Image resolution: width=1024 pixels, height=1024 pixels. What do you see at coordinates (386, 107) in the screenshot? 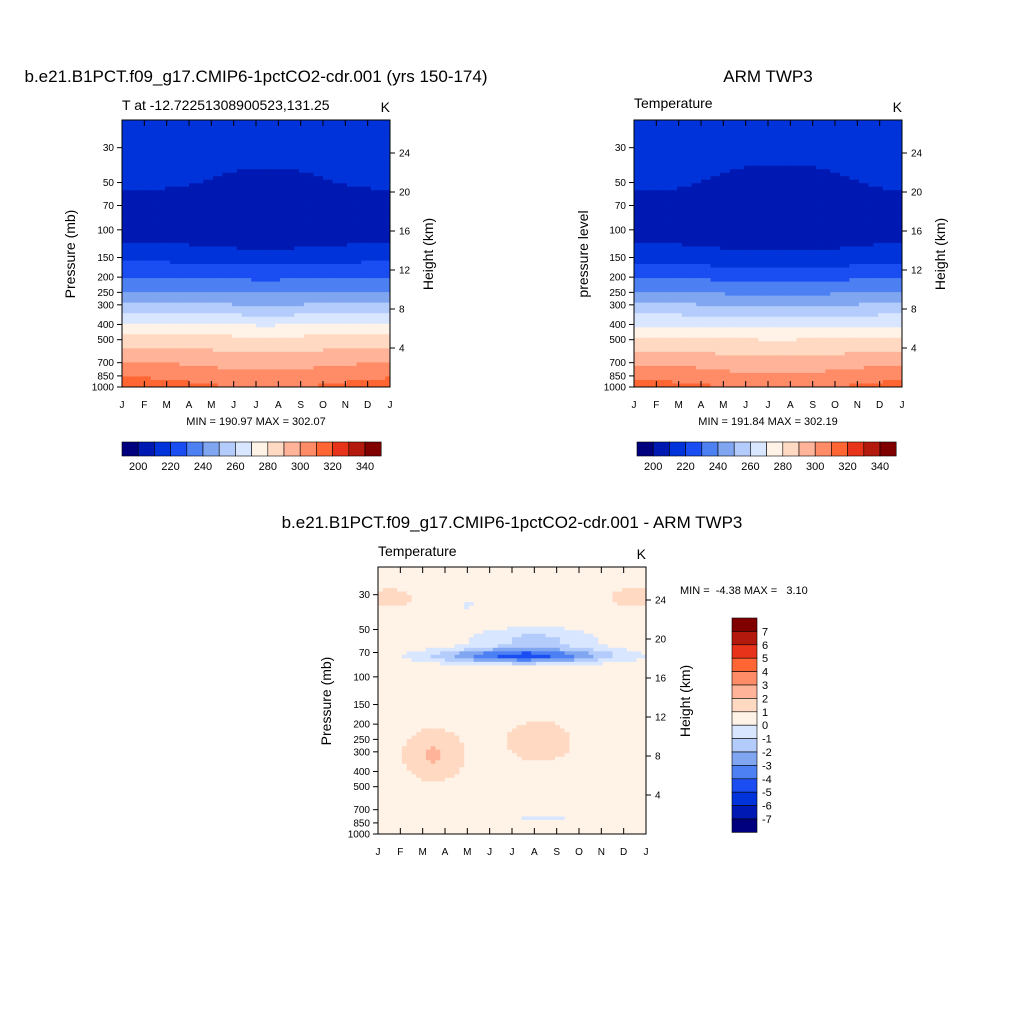
I see `panel1-units: K` at bounding box center [386, 107].